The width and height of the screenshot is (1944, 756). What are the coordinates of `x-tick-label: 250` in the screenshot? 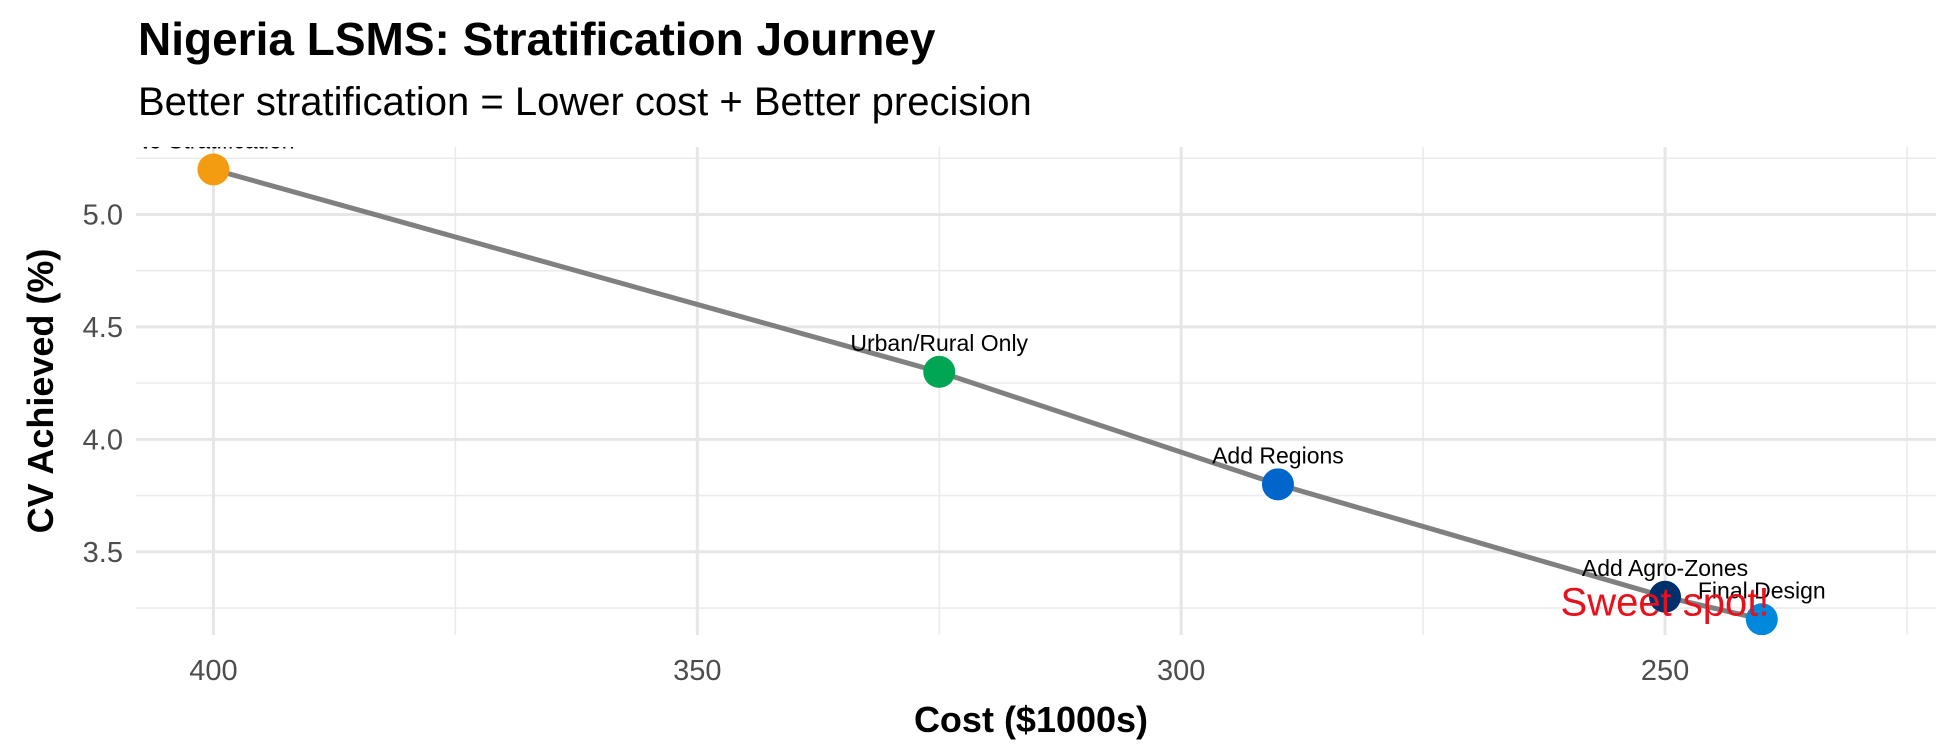 It's located at (1665, 671).